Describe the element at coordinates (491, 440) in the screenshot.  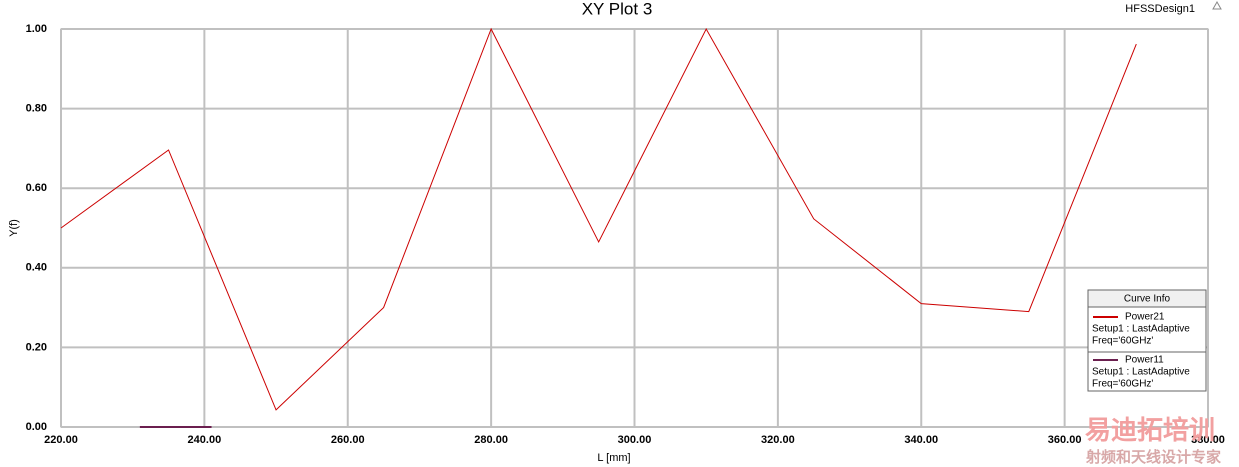
I see `x-tick-label: 280.00` at that location.